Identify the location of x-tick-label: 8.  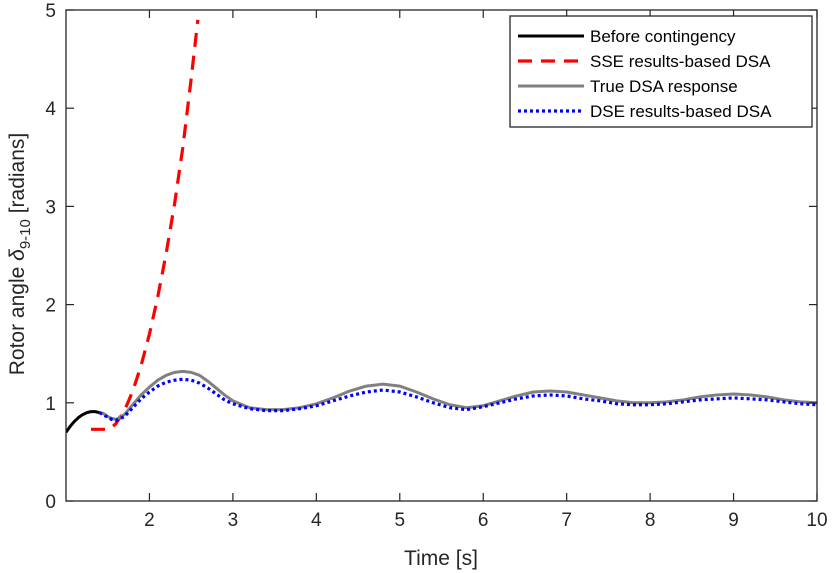
(650, 520).